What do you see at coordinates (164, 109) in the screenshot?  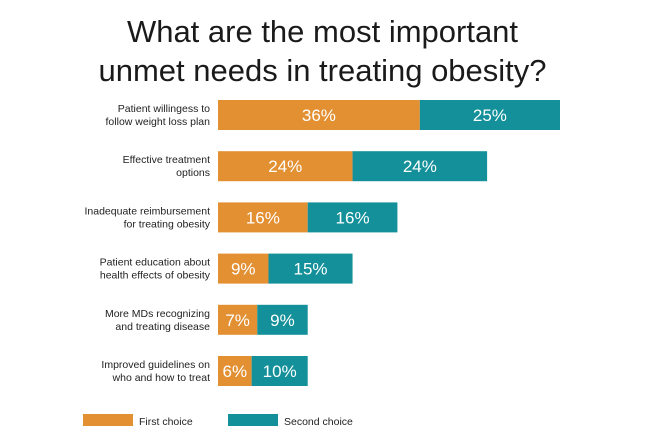 I see `category-label-line: Patient willingess to` at bounding box center [164, 109].